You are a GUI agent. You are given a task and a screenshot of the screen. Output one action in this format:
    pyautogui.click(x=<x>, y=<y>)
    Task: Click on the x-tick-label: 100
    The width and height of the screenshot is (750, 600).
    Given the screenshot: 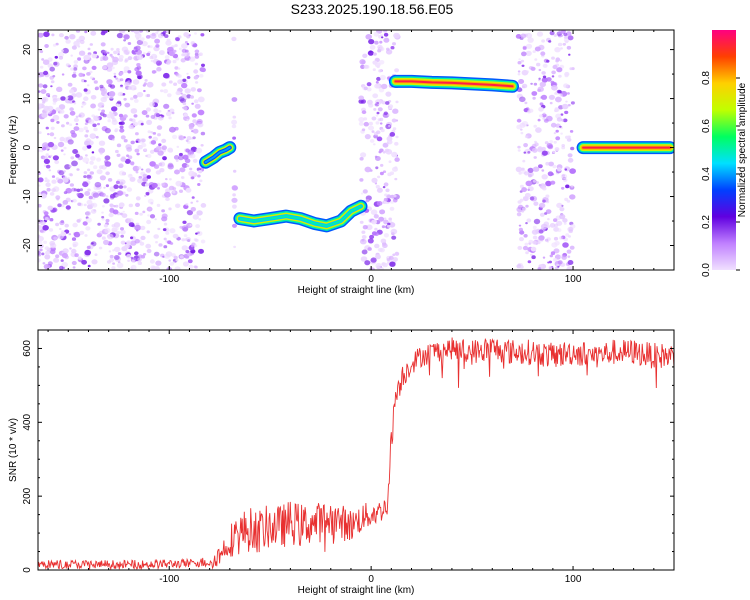 What is the action you would take?
    pyautogui.click(x=573, y=279)
    